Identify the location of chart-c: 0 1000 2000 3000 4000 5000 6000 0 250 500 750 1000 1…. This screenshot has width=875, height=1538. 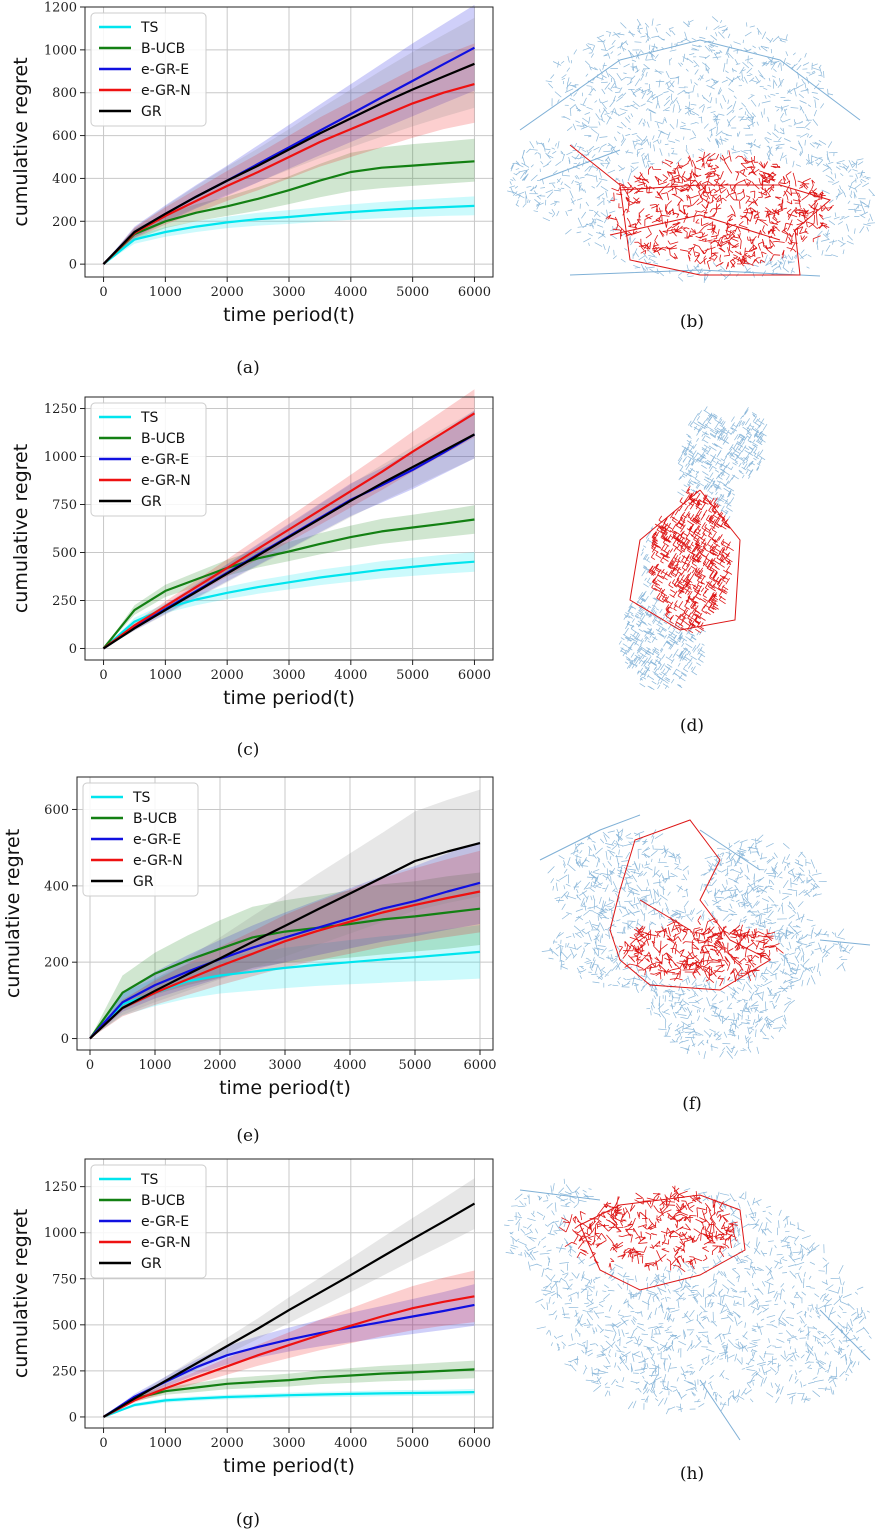
(252, 549).